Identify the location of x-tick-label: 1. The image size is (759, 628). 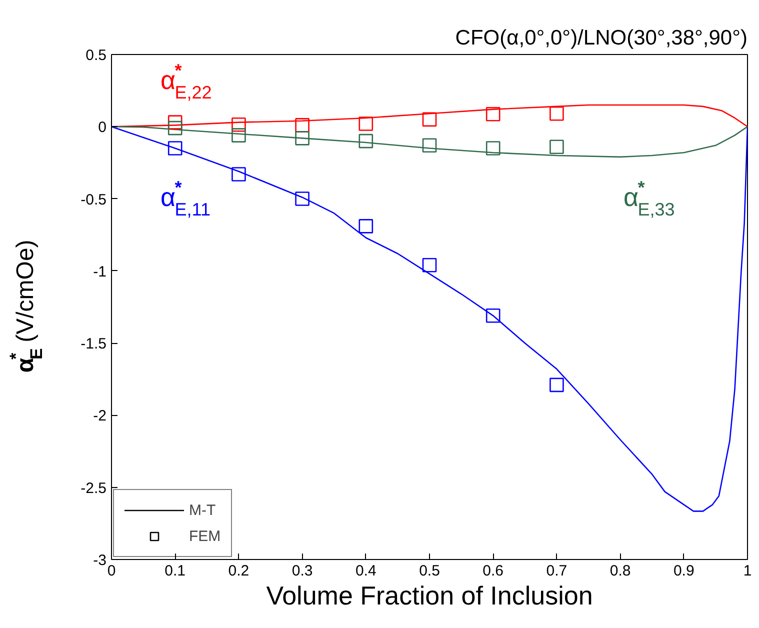
(747, 571).